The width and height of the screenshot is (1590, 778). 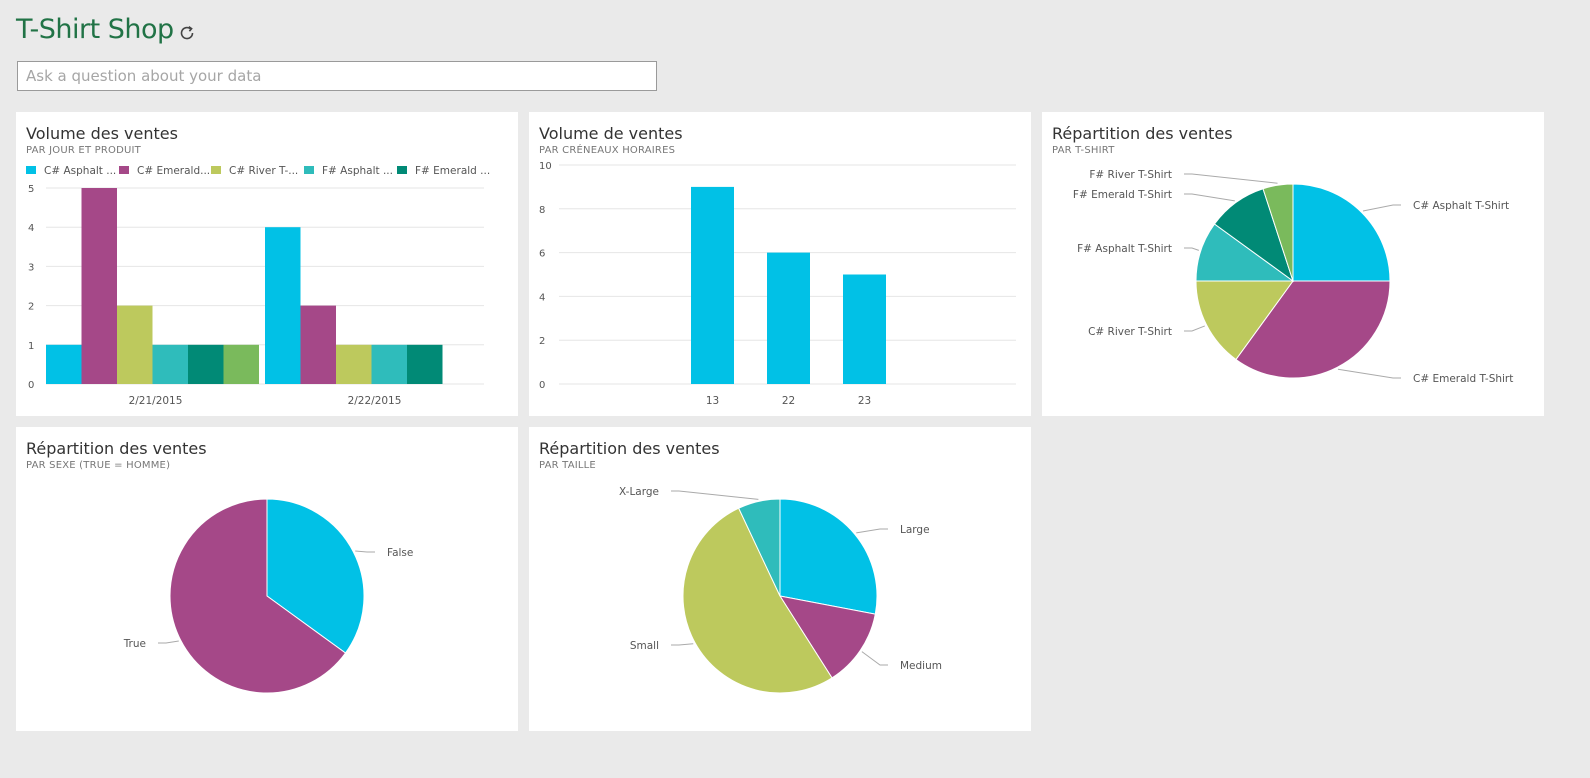 What do you see at coordinates (915, 530) in the screenshot?
I see `pie-slice-label: Large` at bounding box center [915, 530].